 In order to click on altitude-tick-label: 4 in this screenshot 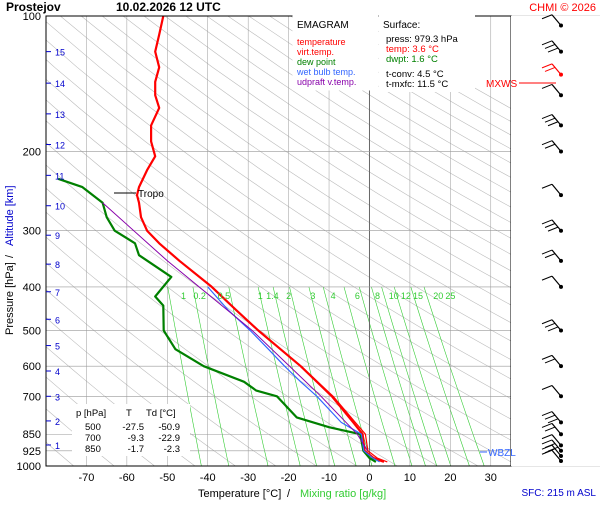, I will do `click(57, 372)`.